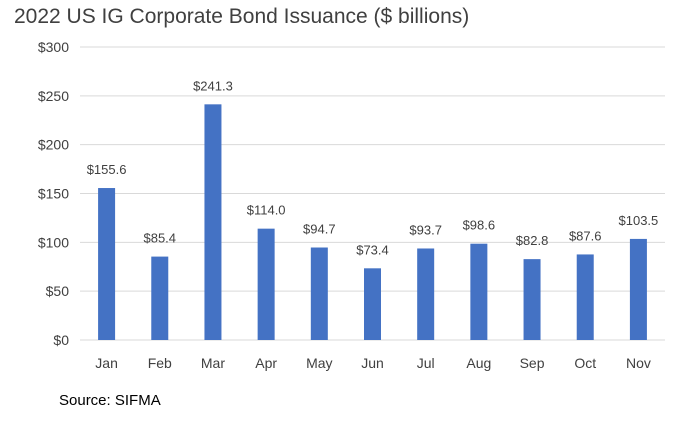 Image resolution: width=700 pixels, height=425 pixels. I want to click on x-axis-ticks: Jan Feb Mar Apr May Jun Jul Aug Sep Oct Nov, so click(373, 363).